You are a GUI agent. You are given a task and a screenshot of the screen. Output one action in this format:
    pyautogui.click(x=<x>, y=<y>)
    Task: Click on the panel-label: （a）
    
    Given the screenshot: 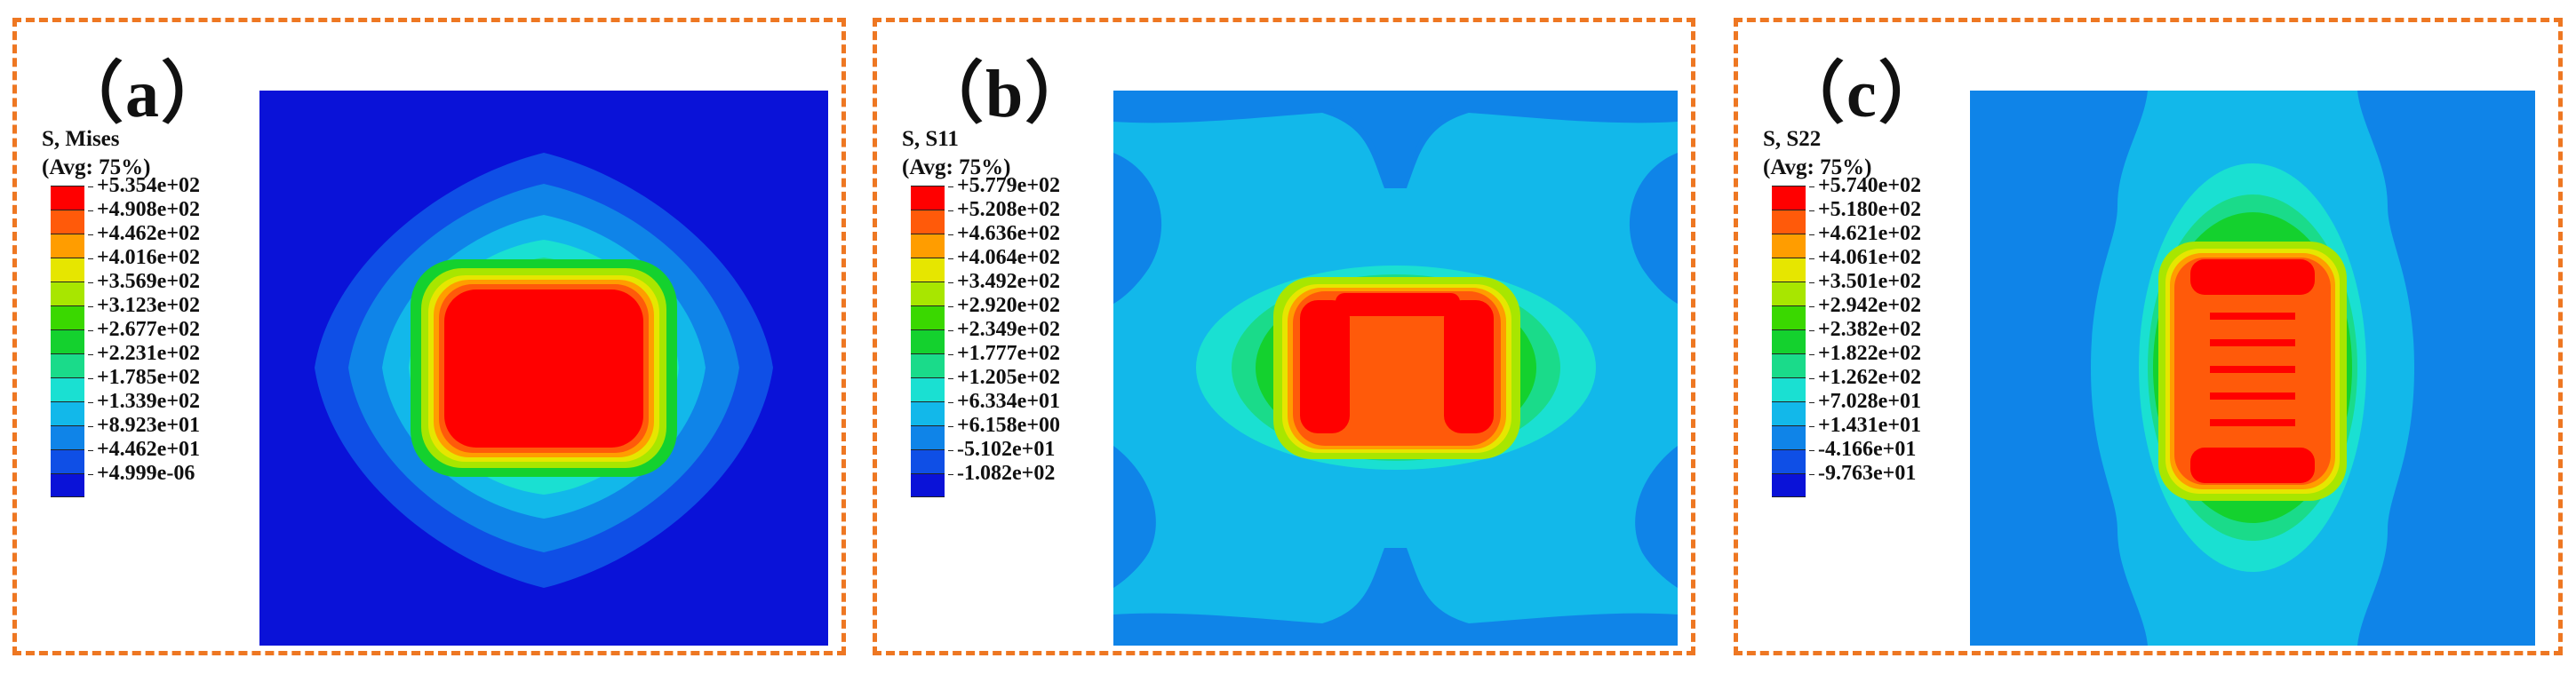 What is the action you would take?
    pyautogui.click(x=143, y=94)
    